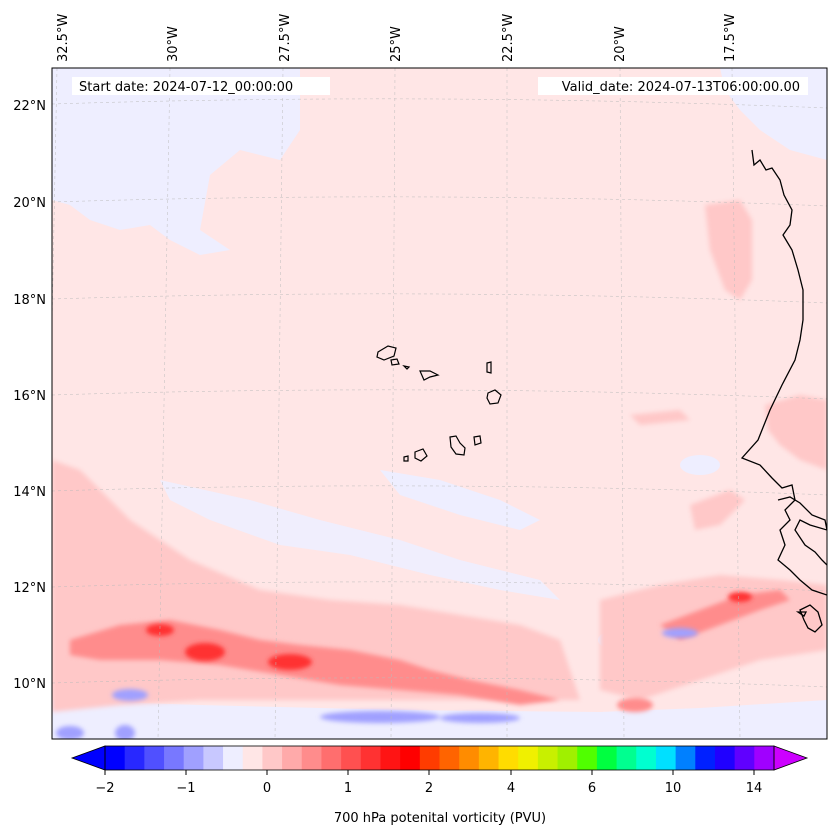 Image resolution: width=837 pixels, height=836 pixels. Describe the element at coordinates (439, 490) in the screenshot. I see `gridline-lat-14n` at that location.